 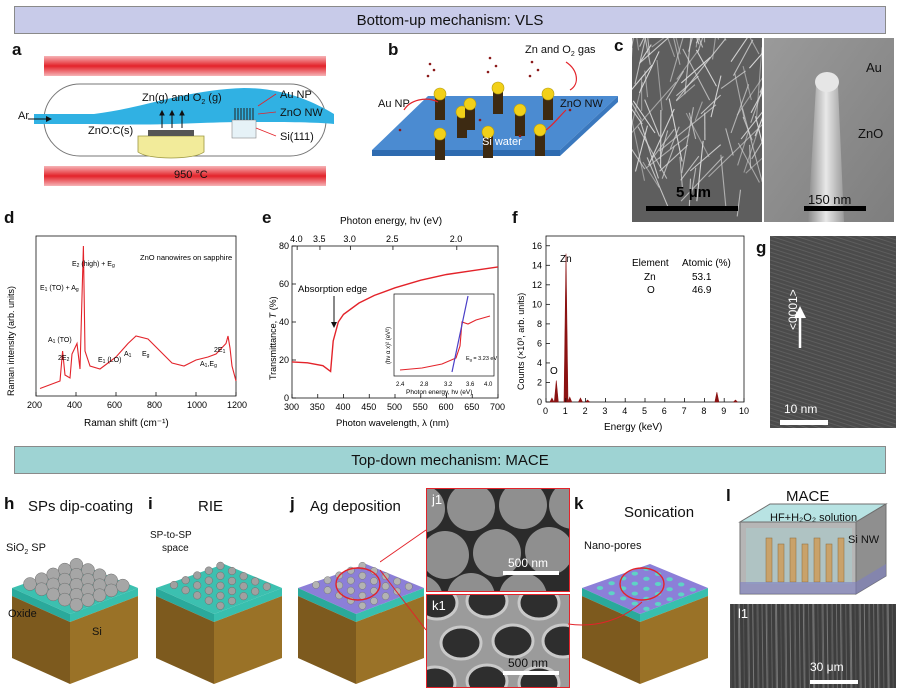 I want to click on direction-label: <0001>, so click(x=793, y=309).